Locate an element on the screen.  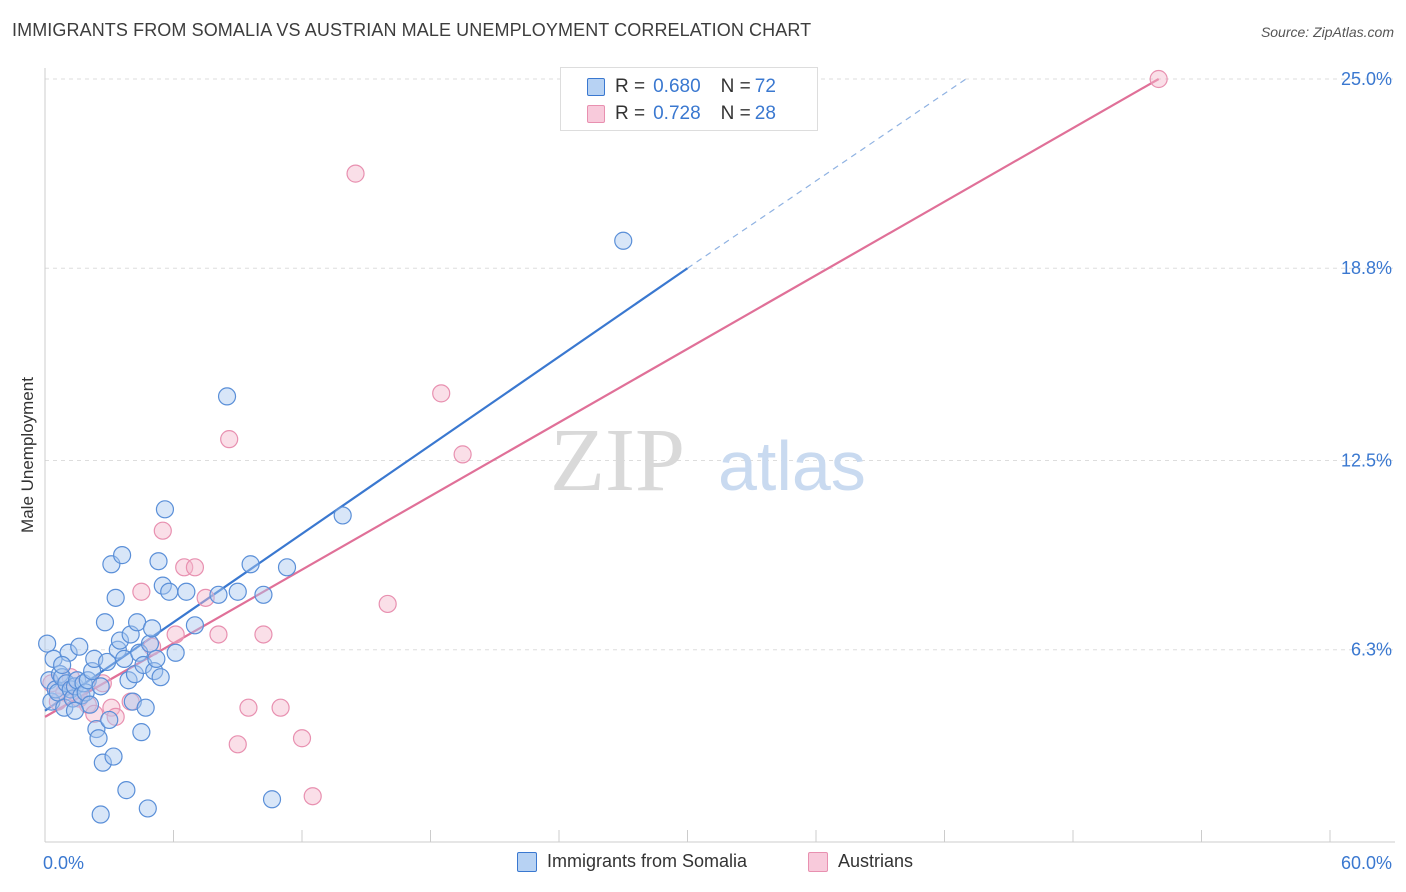
x-tick-min: 0.0% is located at coordinates (64, 863).